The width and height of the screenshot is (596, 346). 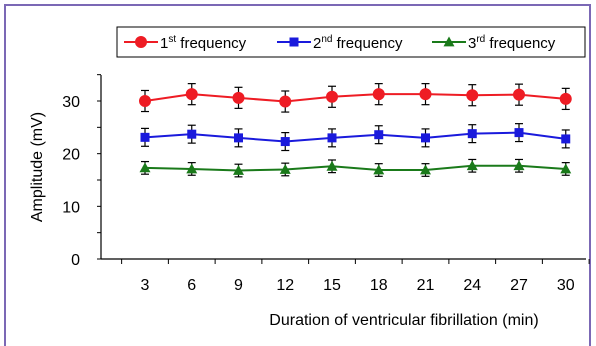 What do you see at coordinates (355, 276) in the screenshot?
I see `x-ticks: 3 6 9 12 15 18 21 24 27 30` at bounding box center [355, 276].